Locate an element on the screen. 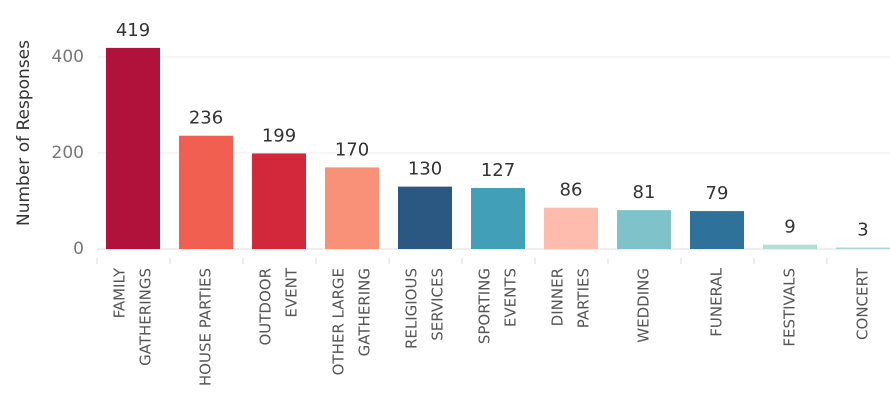 Image resolution: width=890 pixels, height=412 pixels. x-tick-label: GATHERING is located at coordinates (365, 312).